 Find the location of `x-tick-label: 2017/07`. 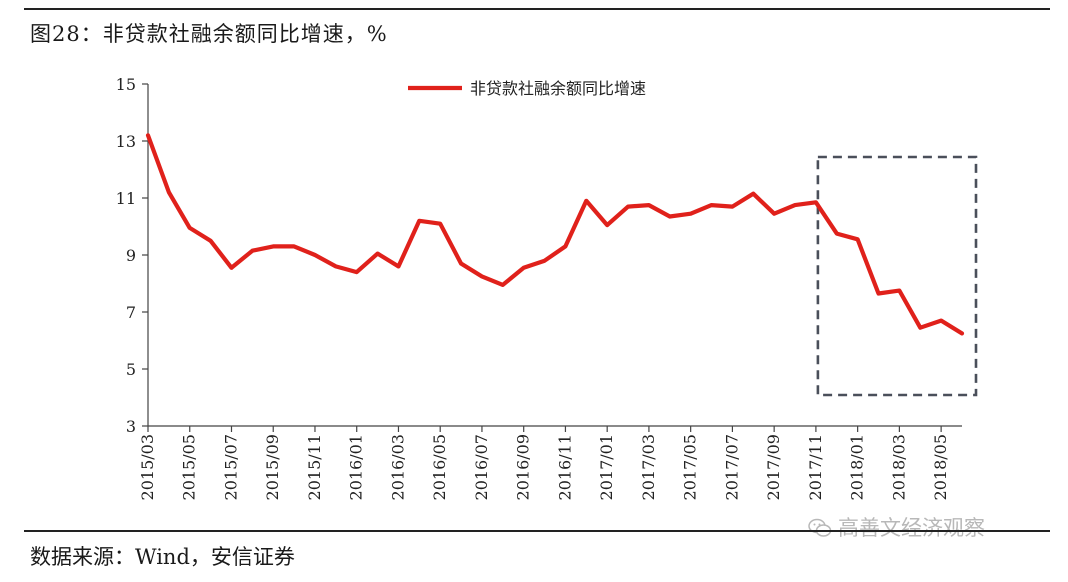

x-tick-label: 2017/07 is located at coordinates (731, 467).